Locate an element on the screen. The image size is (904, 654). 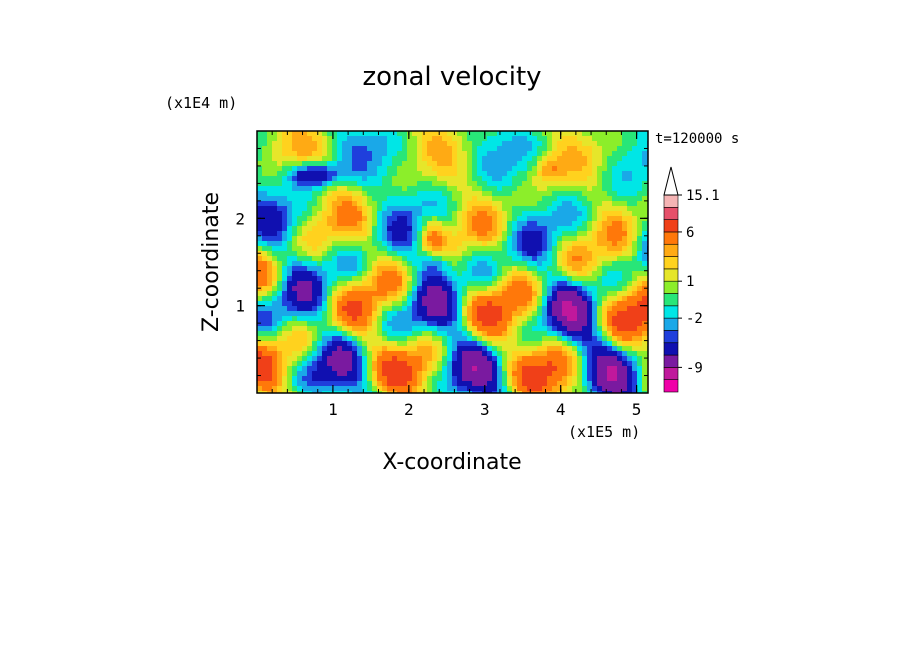
time-label: t=120000 s is located at coordinates (697, 139).